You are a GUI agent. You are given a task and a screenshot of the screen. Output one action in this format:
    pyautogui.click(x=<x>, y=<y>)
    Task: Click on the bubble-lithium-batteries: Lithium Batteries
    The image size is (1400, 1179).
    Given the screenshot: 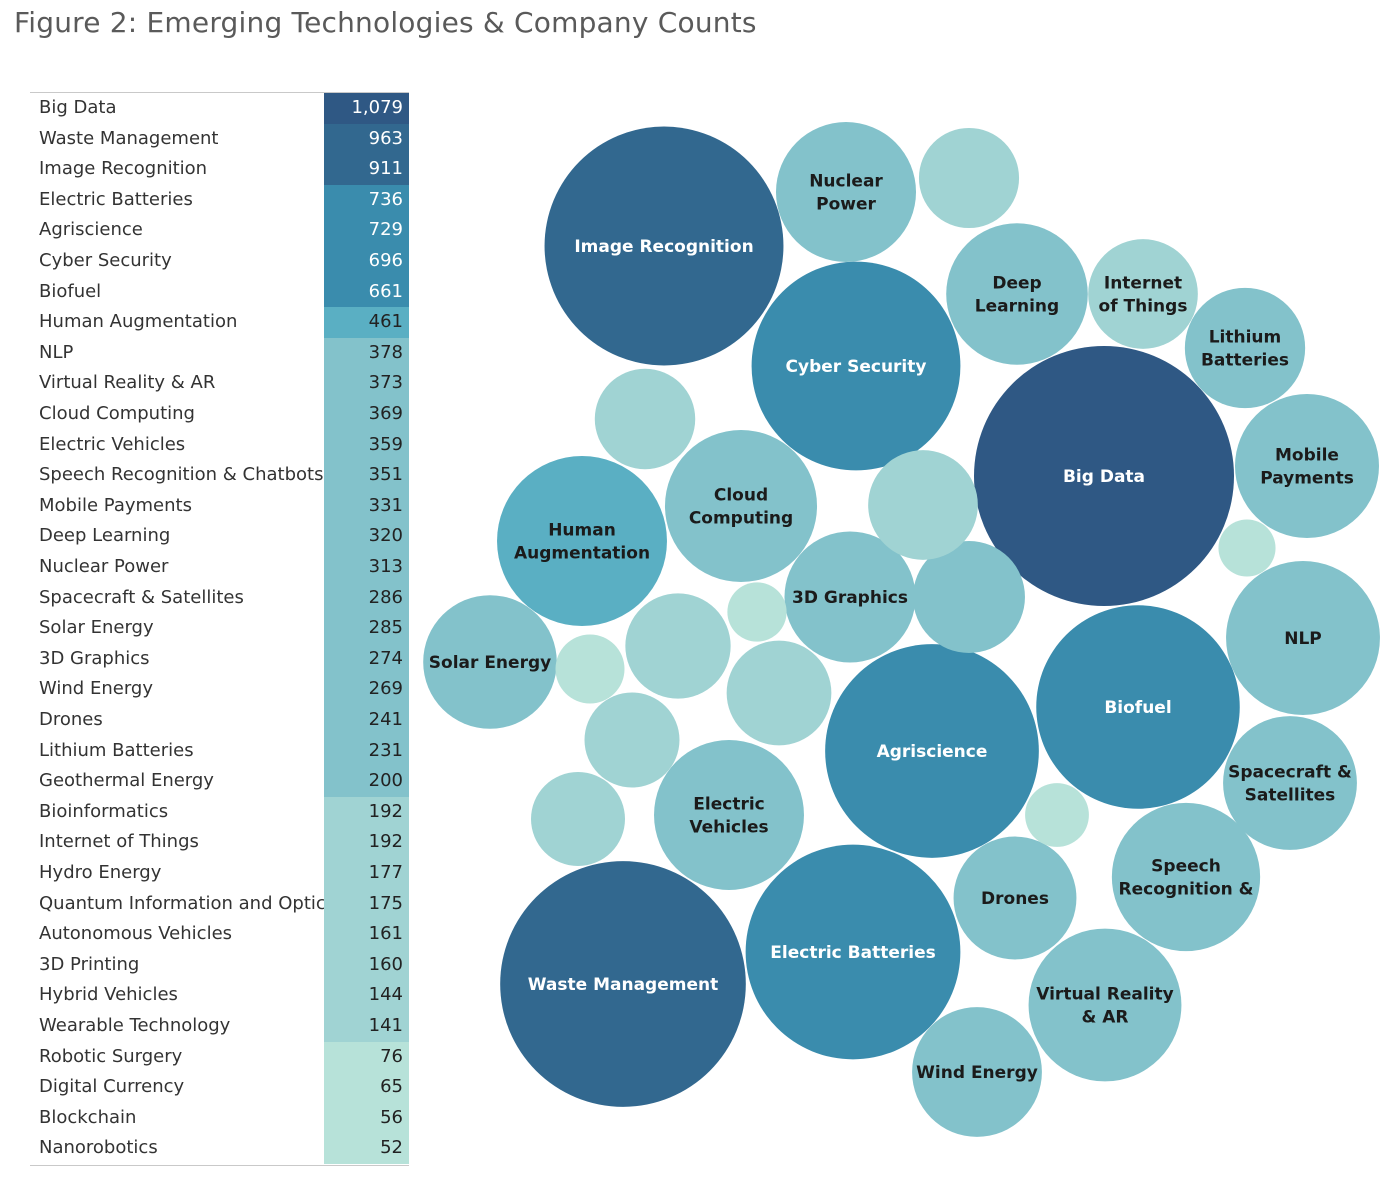 What is the action you would take?
    pyautogui.click(x=1245, y=348)
    